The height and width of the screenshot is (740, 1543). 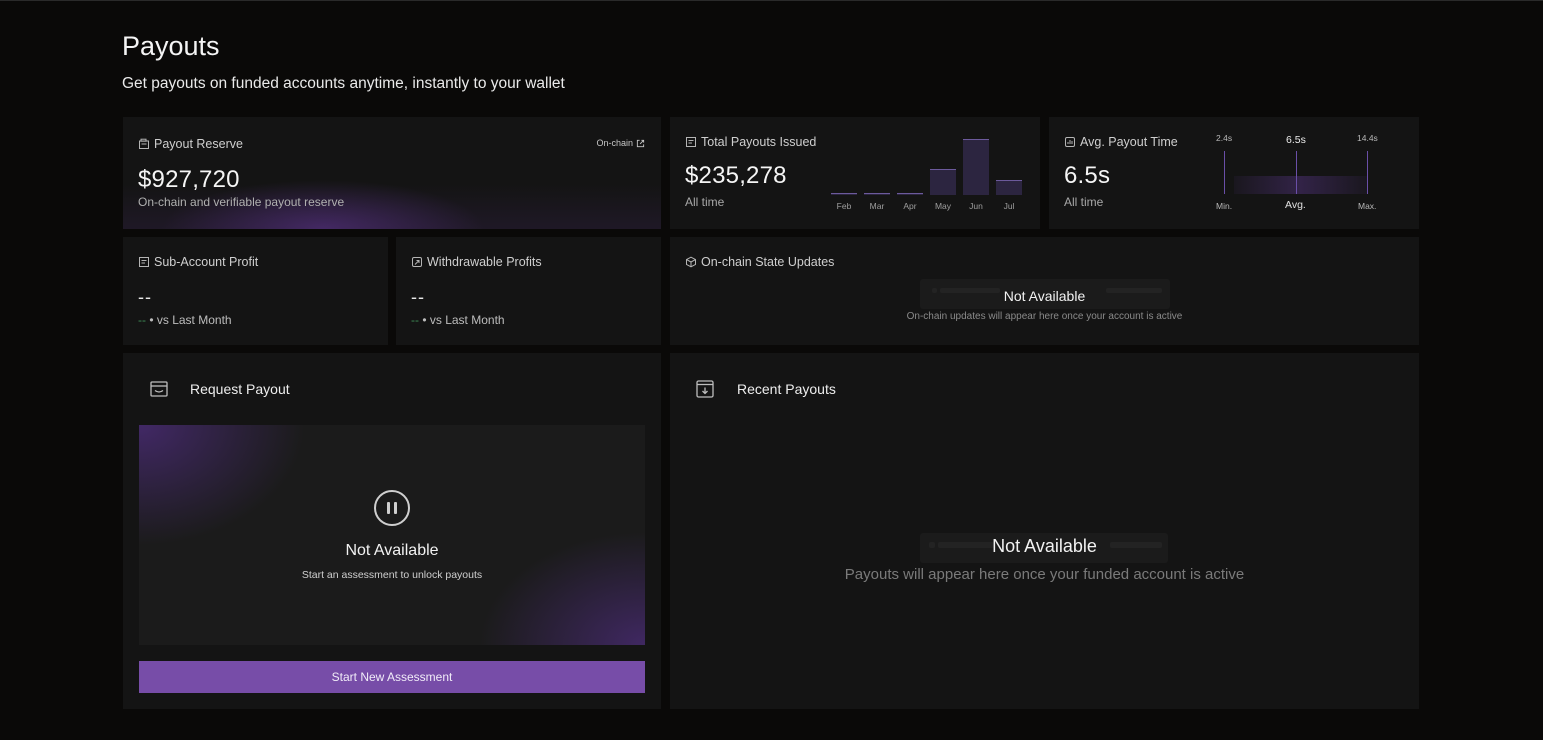 I want to click on request-payout-empty-subtitle: Start an assessment to unlock payouts, so click(x=392, y=575).